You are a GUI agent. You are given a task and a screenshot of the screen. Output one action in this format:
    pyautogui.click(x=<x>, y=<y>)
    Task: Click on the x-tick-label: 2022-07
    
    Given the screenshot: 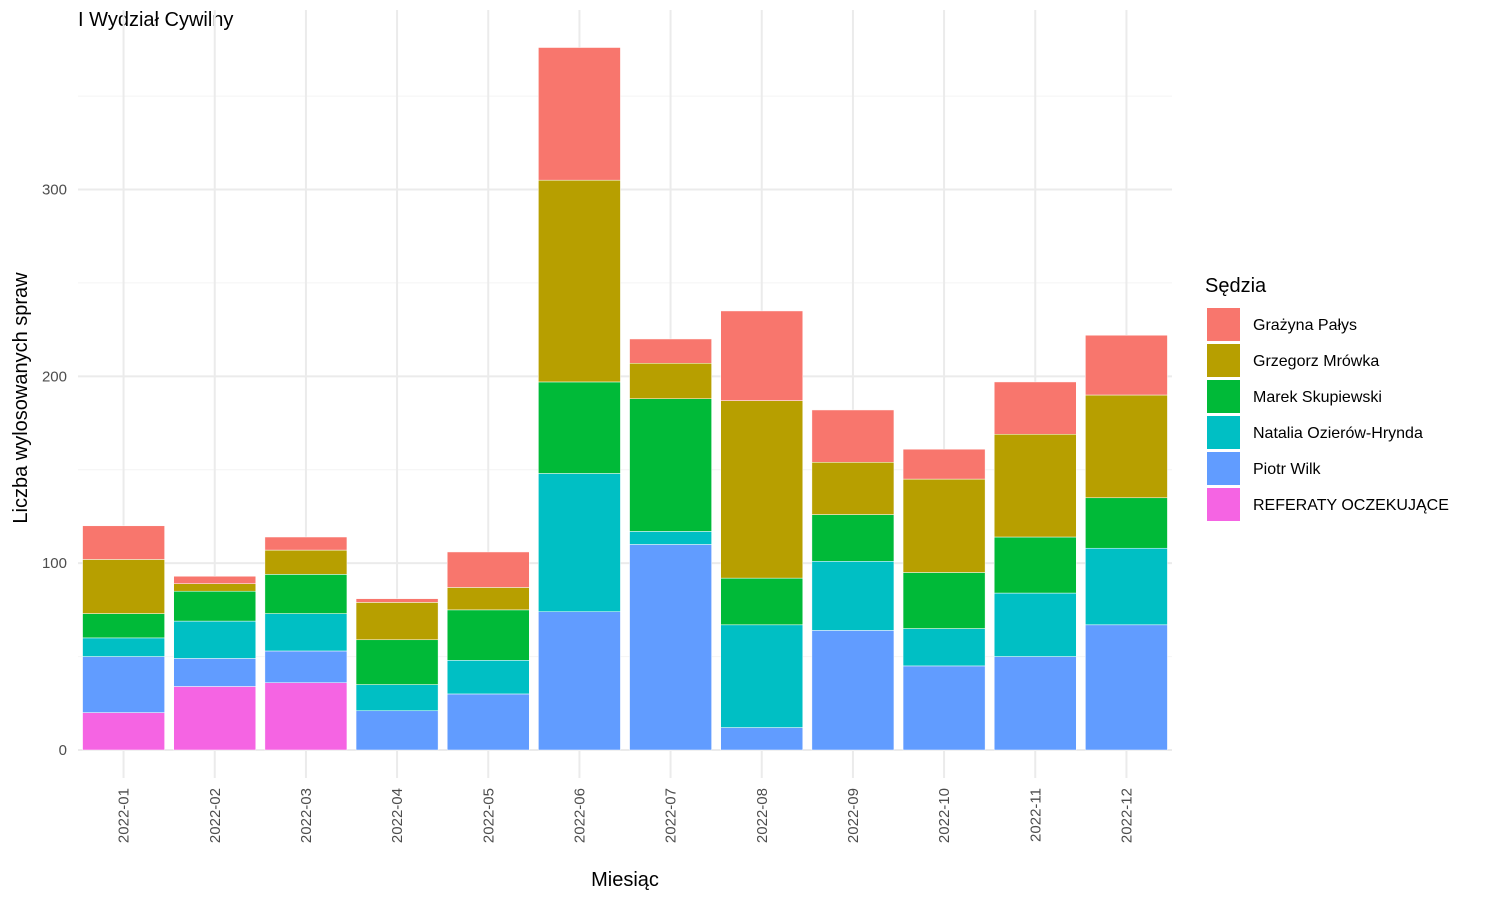 What is the action you would take?
    pyautogui.click(x=671, y=815)
    